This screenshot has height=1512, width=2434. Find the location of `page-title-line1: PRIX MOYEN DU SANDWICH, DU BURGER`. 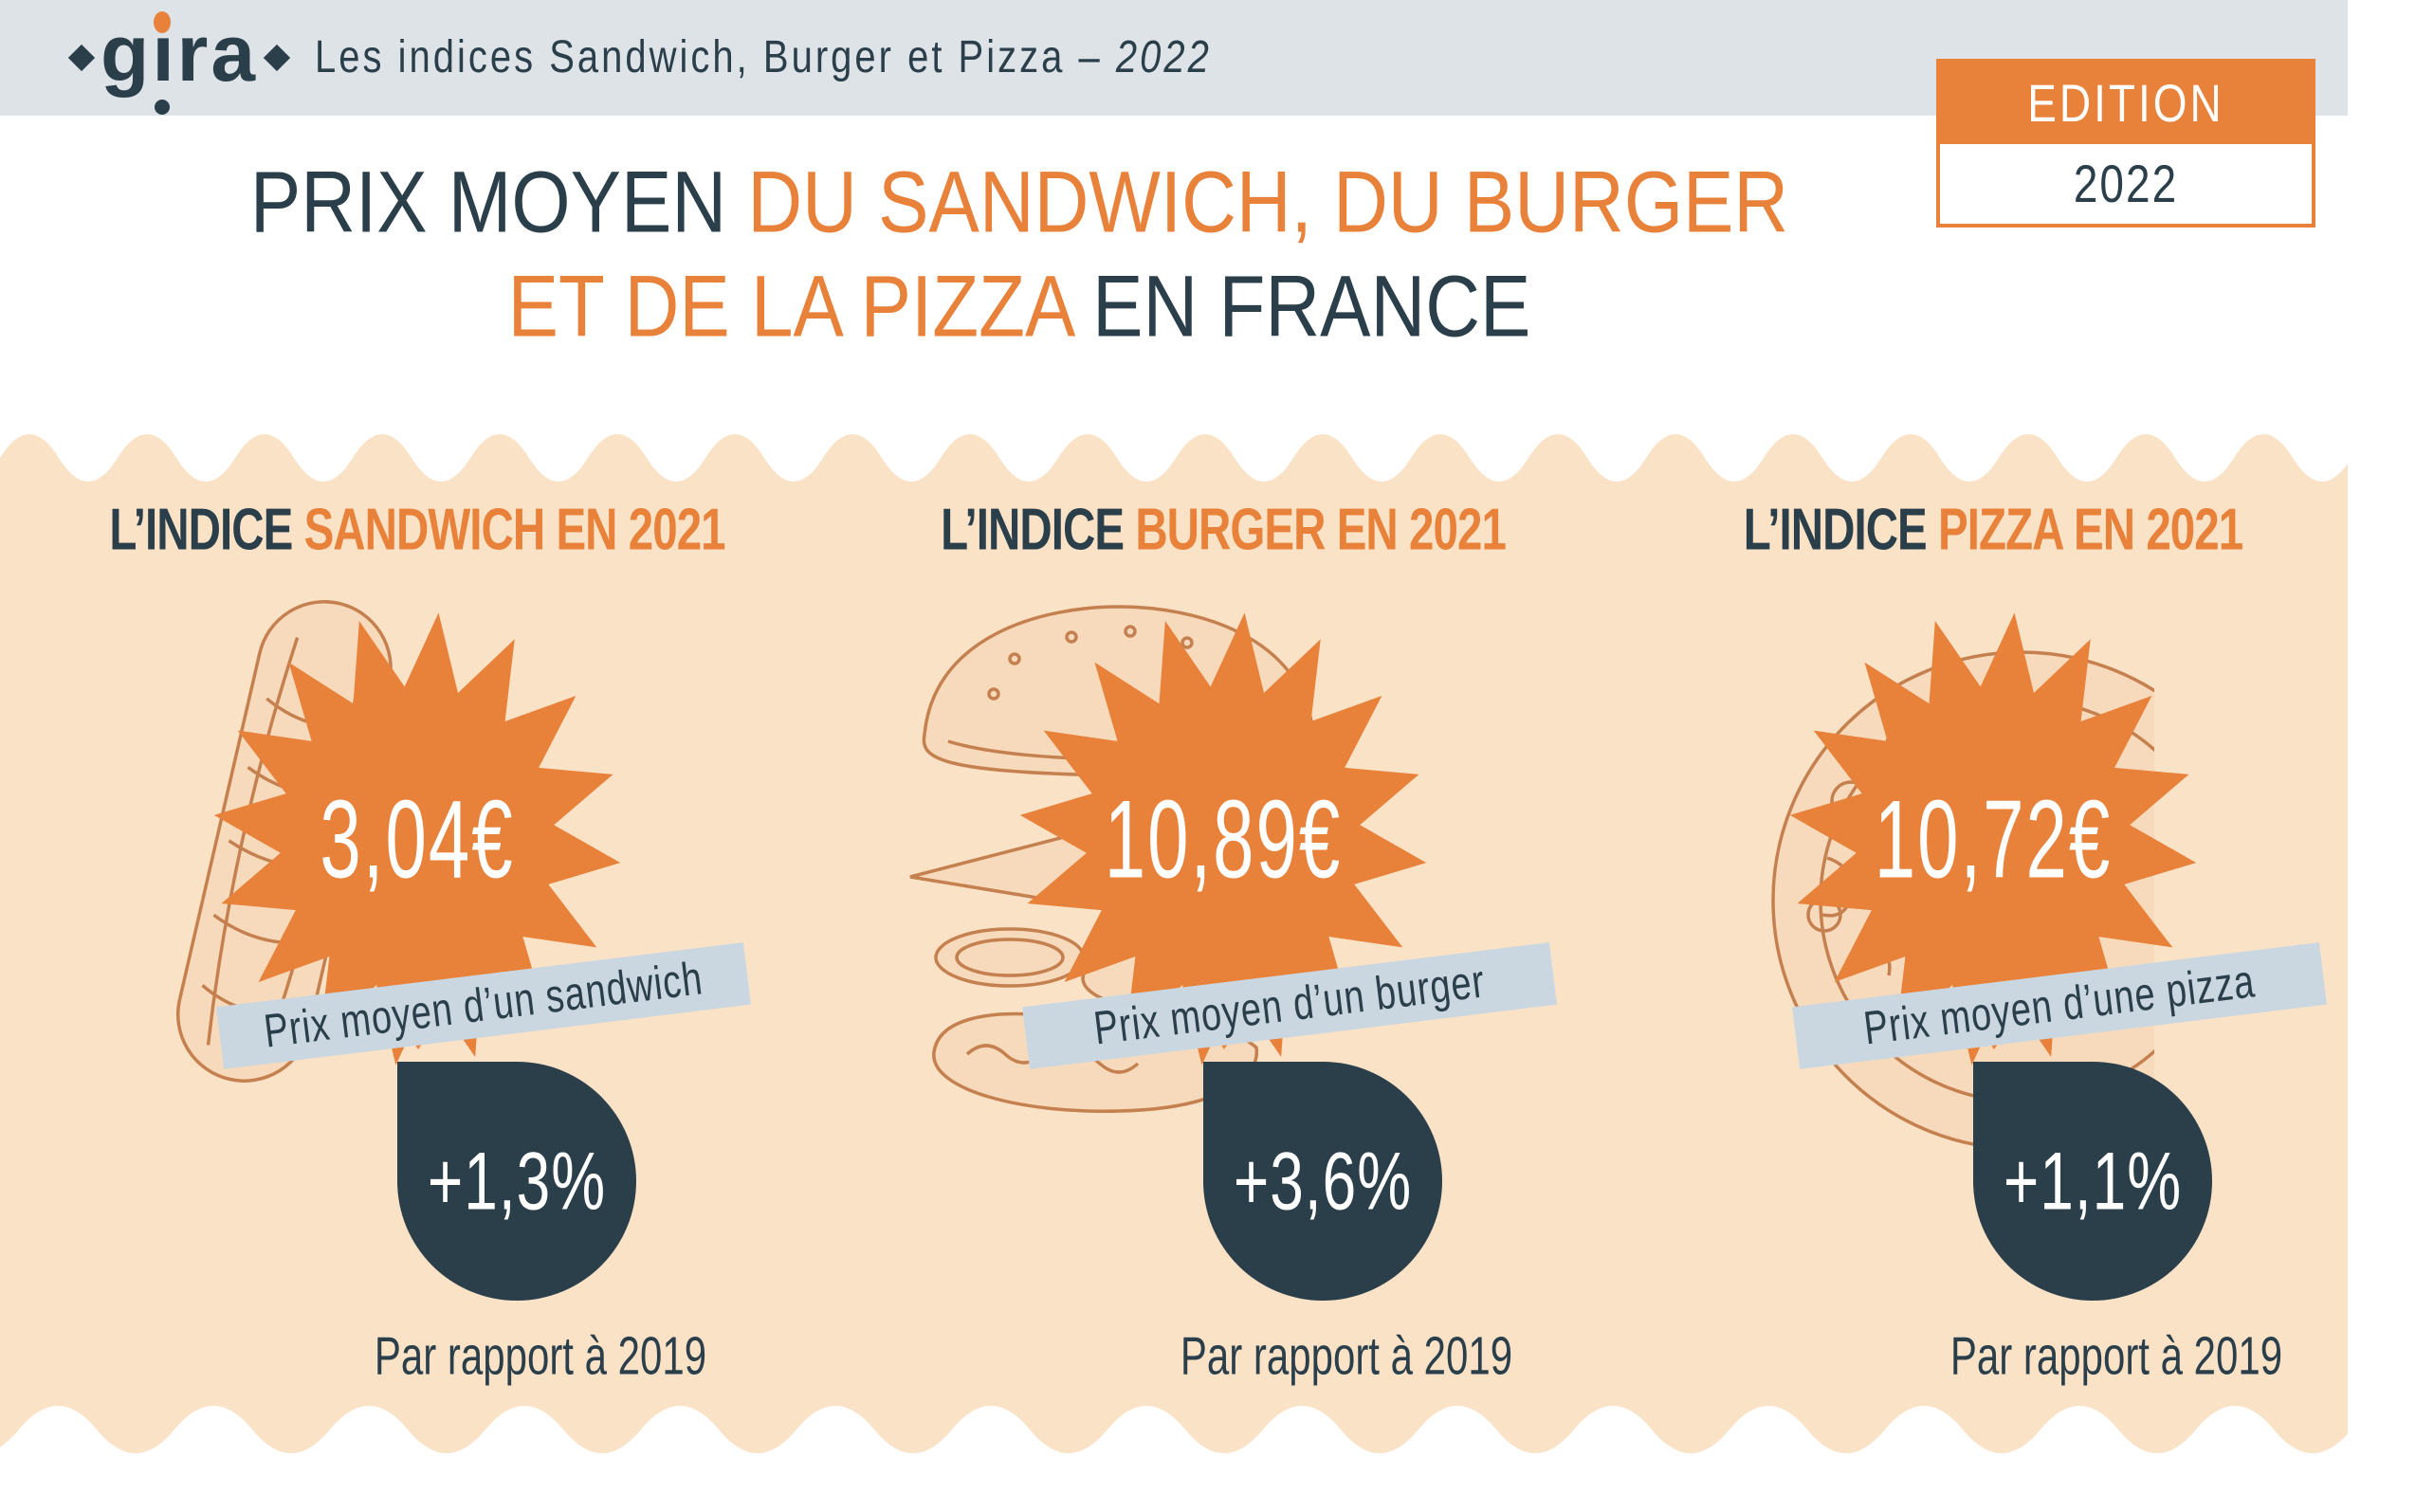

page-title-line1: PRIX MOYEN DU SANDWICH, DU BURGER is located at coordinates (1019, 202).